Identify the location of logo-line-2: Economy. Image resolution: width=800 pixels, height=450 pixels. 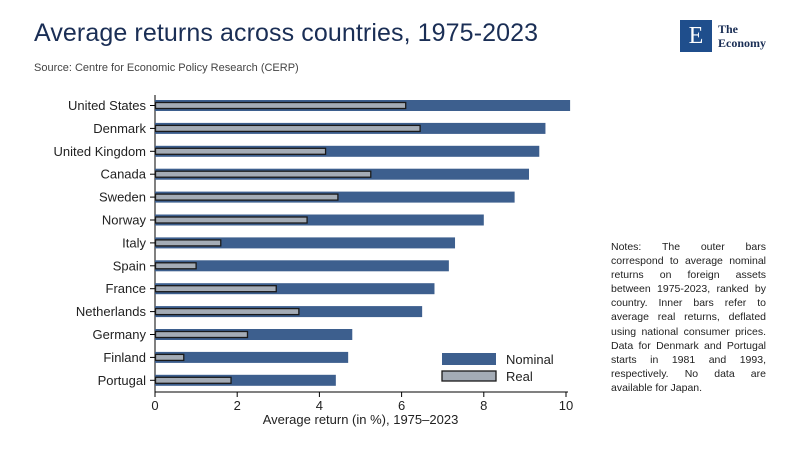
(742, 43).